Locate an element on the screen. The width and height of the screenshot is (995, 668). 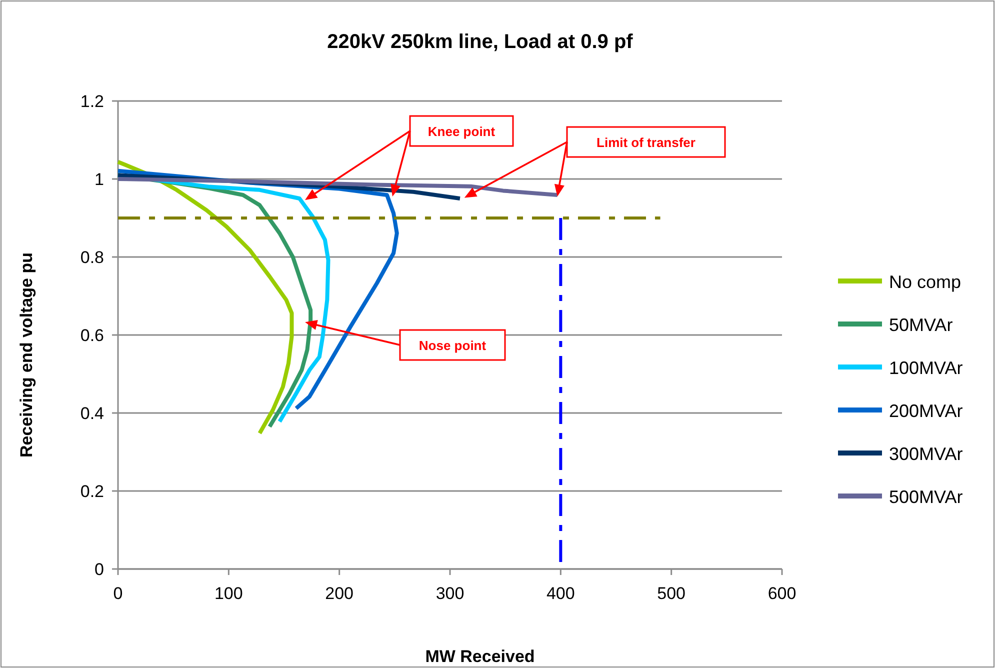
y-tick-label: 0.4 is located at coordinates (92, 413).